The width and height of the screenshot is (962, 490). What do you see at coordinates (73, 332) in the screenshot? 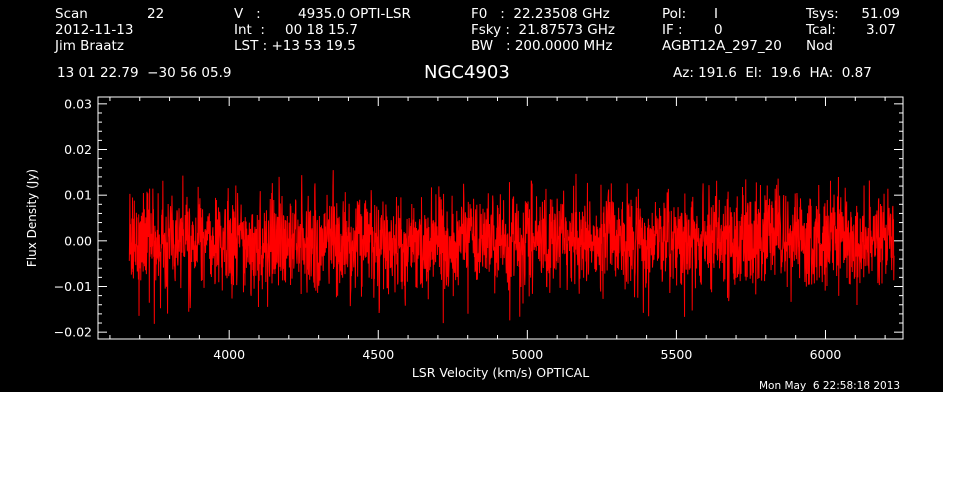
I see `y-tick-label: −0.02` at bounding box center [73, 332].